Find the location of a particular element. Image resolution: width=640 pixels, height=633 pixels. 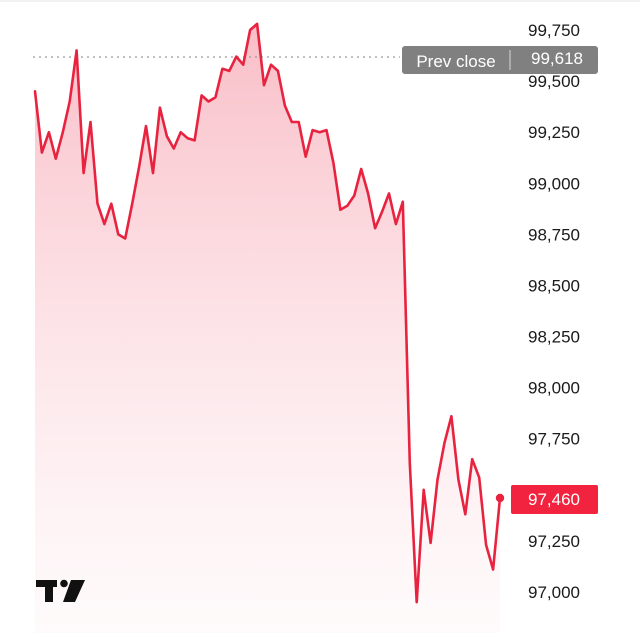

prev-close-tag-bg is located at coordinates (500, 60).